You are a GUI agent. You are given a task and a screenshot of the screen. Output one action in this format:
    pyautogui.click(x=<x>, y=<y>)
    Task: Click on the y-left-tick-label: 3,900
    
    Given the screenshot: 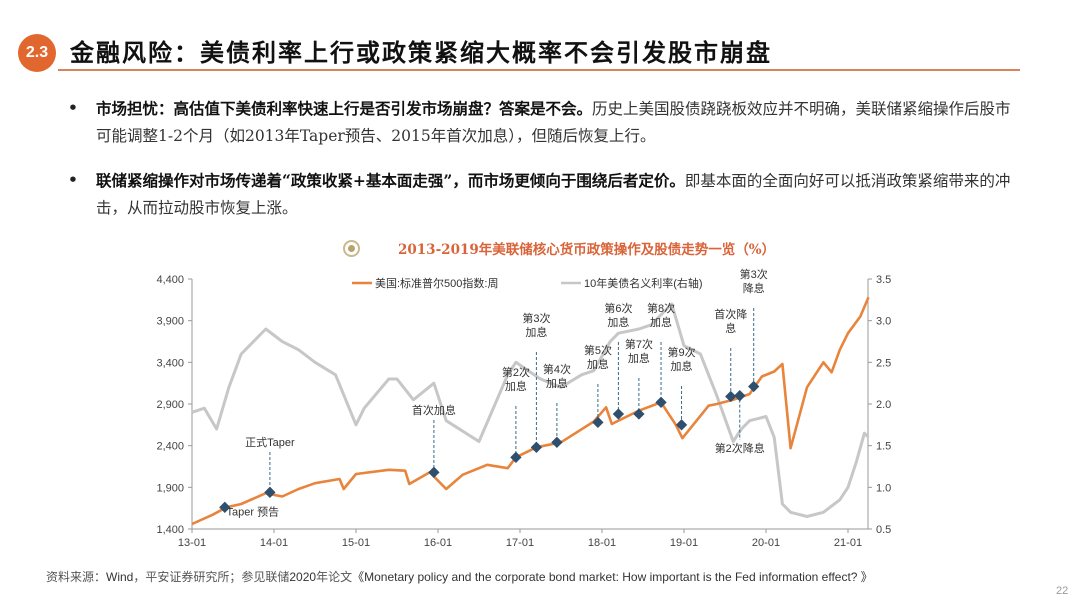 What is the action you would take?
    pyautogui.click(x=170, y=322)
    